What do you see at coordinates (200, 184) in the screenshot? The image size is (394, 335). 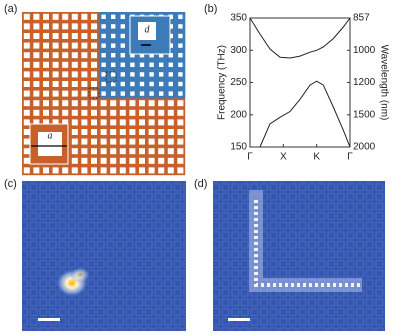 I see `panel-label: (d)` at bounding box center [200, 184].